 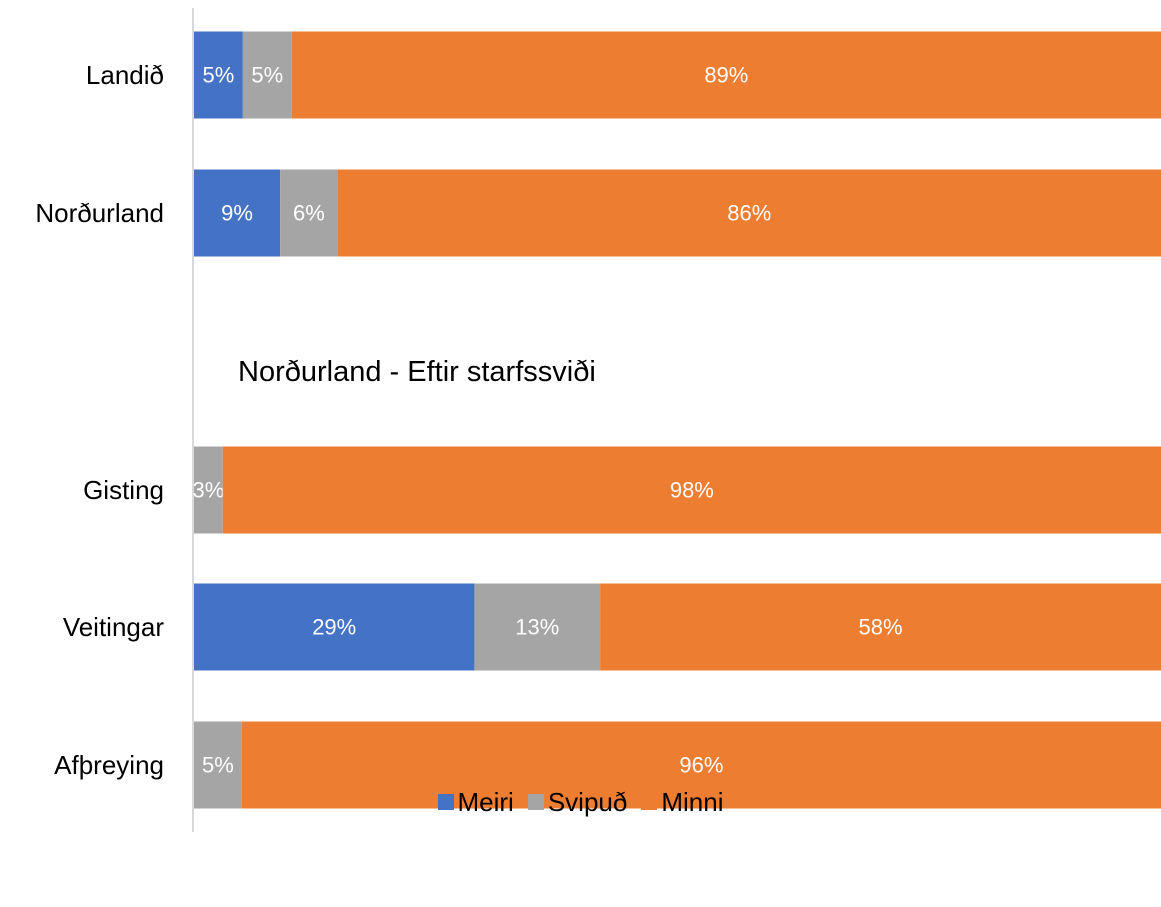 What do you see at coordinates (587, 801) in the screenshot?
I see `legend-label: Svipuð` at bounding box center [587, 801].